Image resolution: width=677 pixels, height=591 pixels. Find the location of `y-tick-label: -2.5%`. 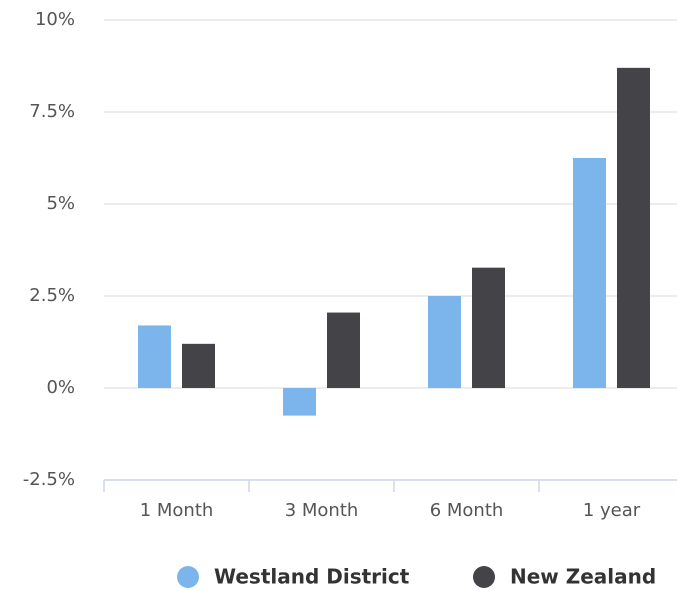

y-tick-label: -2.5% is located at coordinates (49, 479).